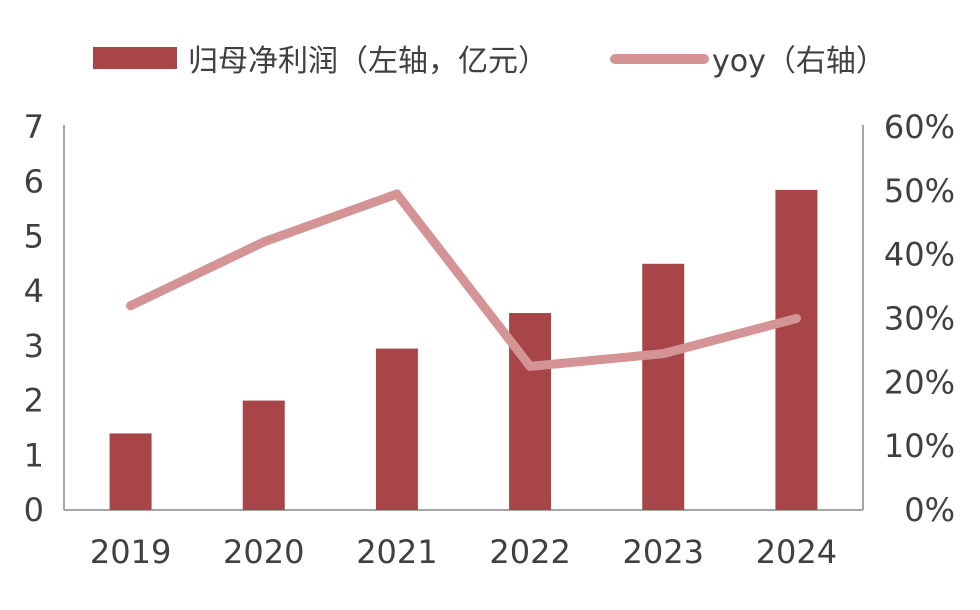 The image size is (980, 610). Describe the element at coordinates (397, 194) in the screenshot. I see `yoy-point-2021` at that location.